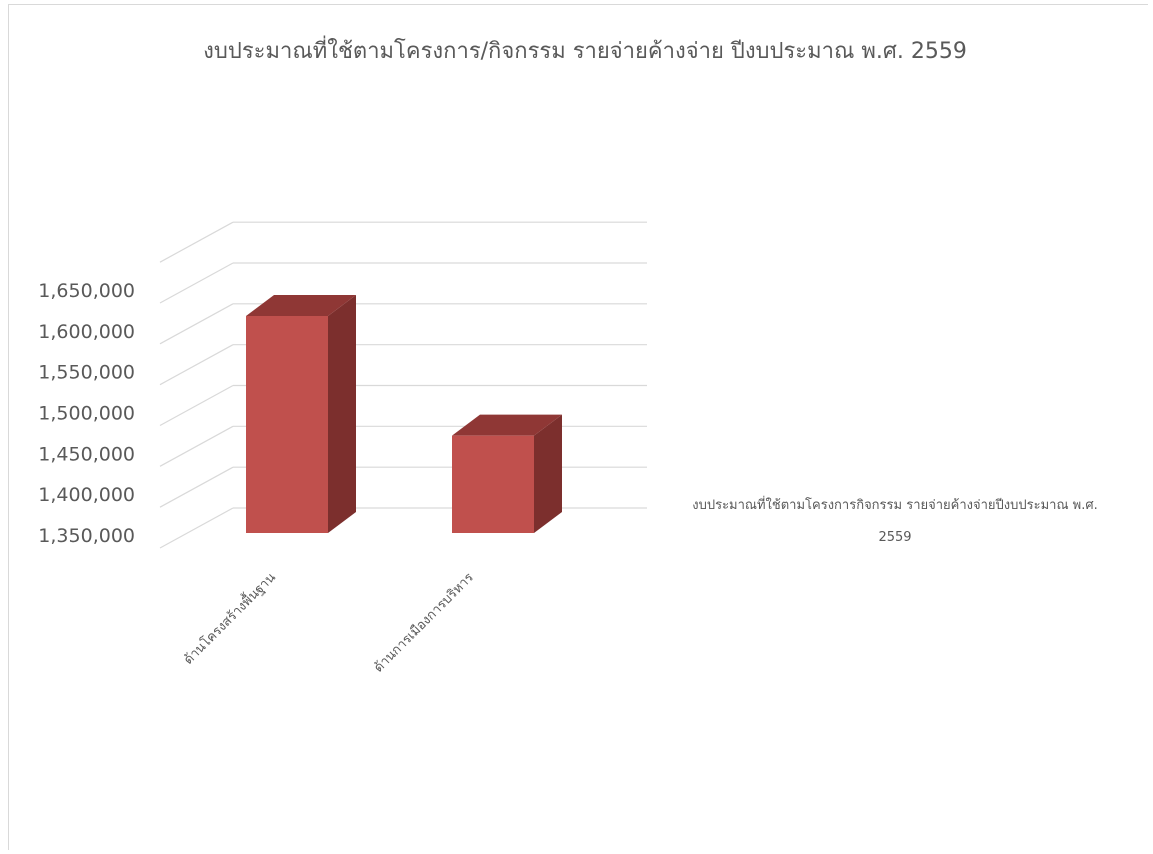 This screenshot has width=1153, height=854. I want to click on y-tick-label: 1,650,000, so click(86, 291).